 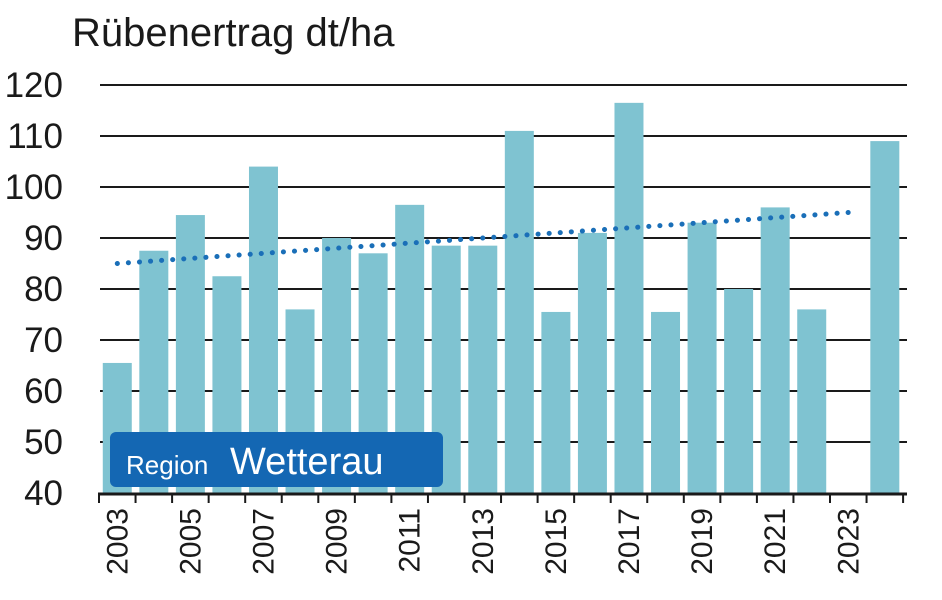 What do you see at coordinates (167, 465) in the screenshot?
I see `badge-region-label: Region` at bounding box center [167, 465].